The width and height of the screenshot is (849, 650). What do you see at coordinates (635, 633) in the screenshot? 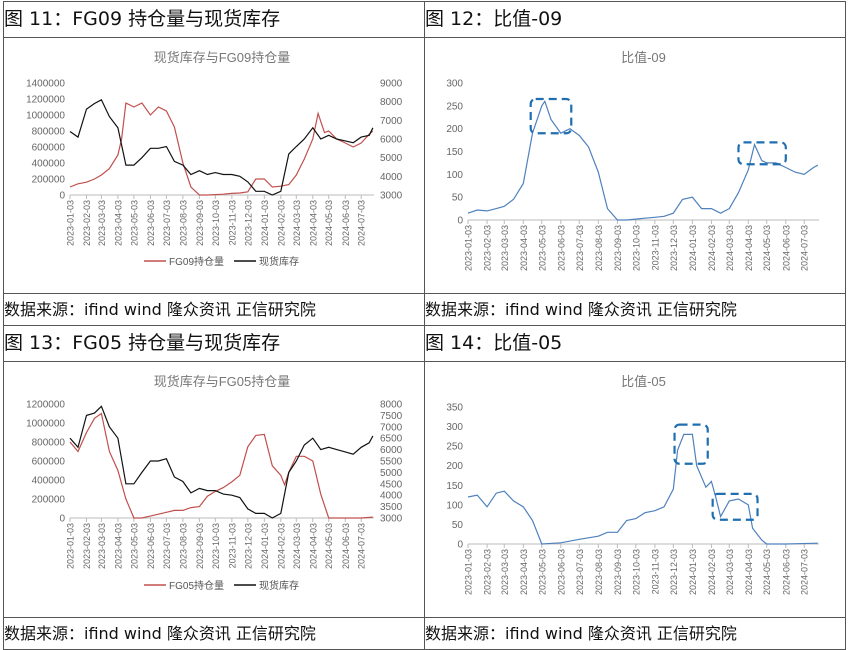
I see `figure-14-source: 数据来源：ifind wind 隆众资讯 正信研究院` at bounding box center [635, 633].